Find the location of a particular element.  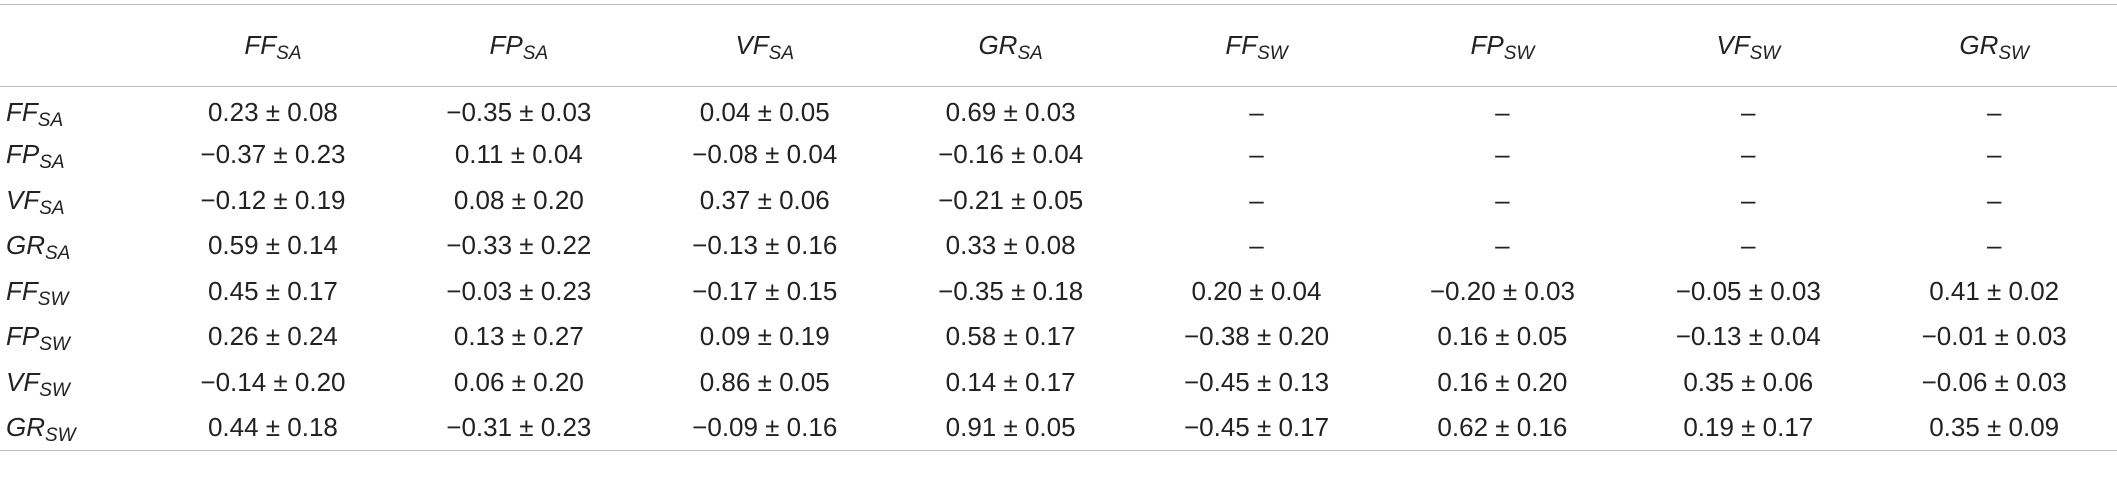

table-cell: 0.19 ± 0.17 is located at coordinates (1748, 427).